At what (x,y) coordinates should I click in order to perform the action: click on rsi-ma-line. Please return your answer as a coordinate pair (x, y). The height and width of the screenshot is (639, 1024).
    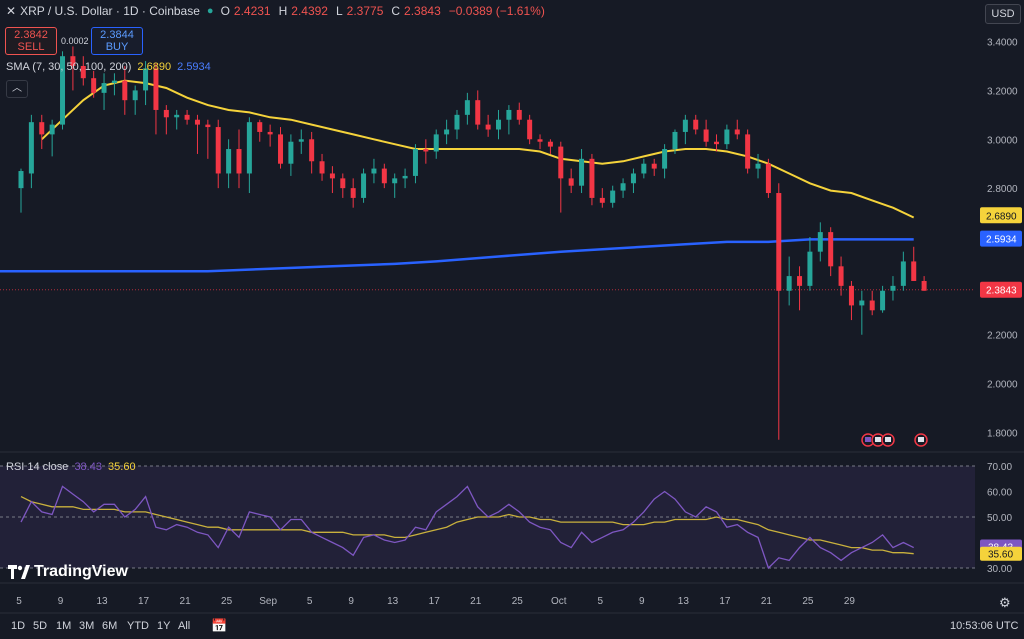
    Looking at the image, I should click on (467, 525).